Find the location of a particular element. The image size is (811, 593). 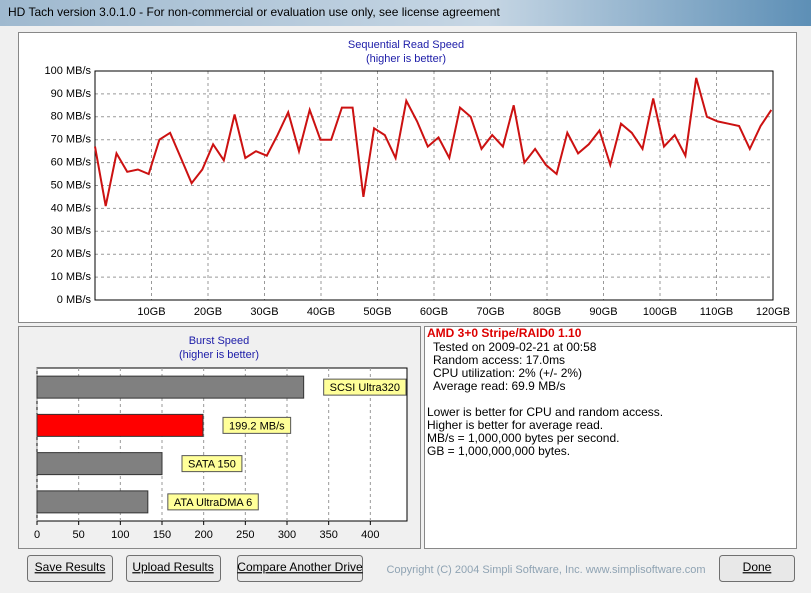

y-tick-label: 50 MB/s is located at coordinates (71, 185).